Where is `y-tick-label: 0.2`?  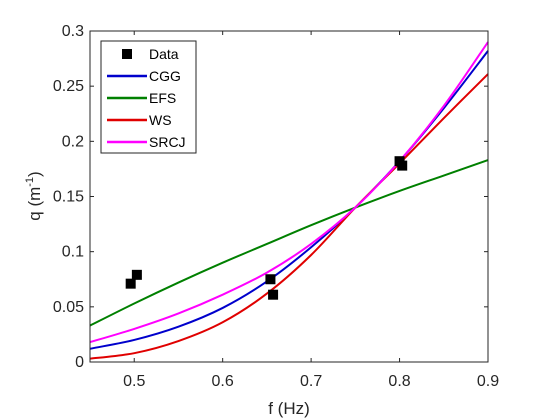 y-tick-label: 0.2 is located at coordinates (73, 141).